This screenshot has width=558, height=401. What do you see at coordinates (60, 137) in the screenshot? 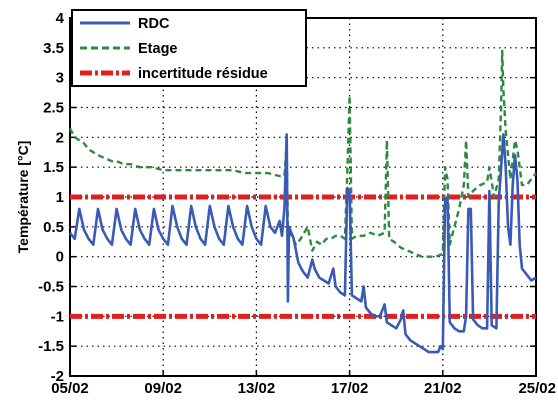
I see `y-tick-label: 2` at bounding box center [60, 137].